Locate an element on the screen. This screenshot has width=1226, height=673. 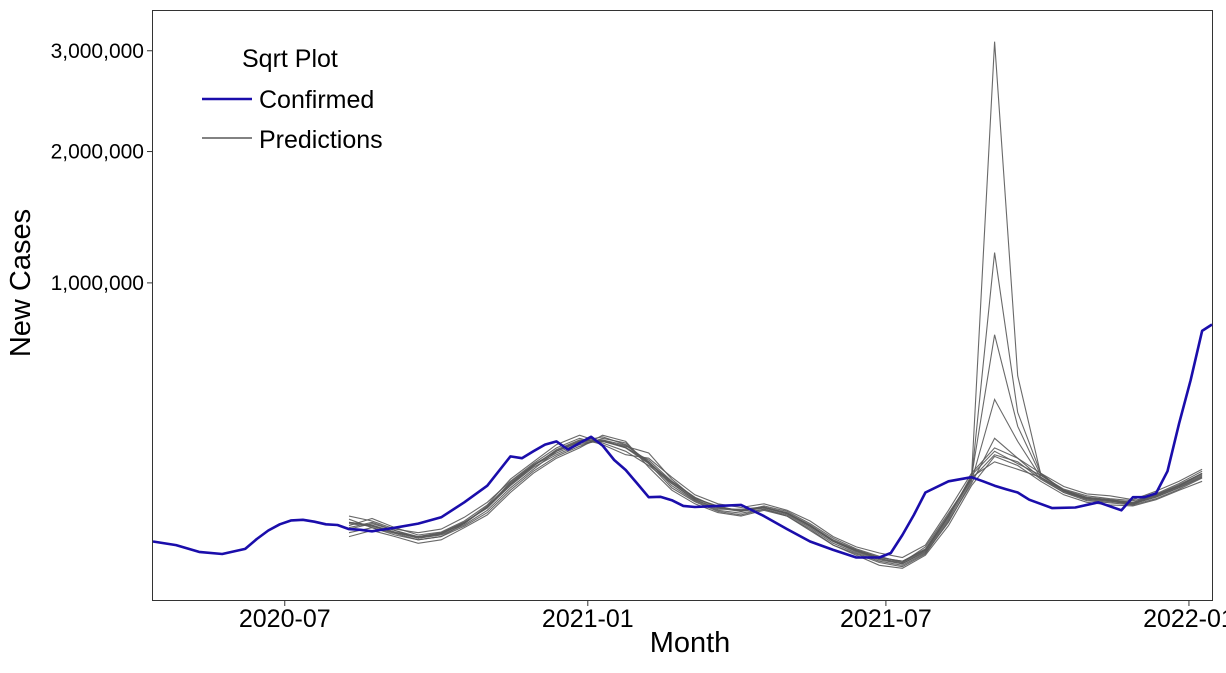
x-tick-label: 2021-01 is located at coordinates (588, 619).